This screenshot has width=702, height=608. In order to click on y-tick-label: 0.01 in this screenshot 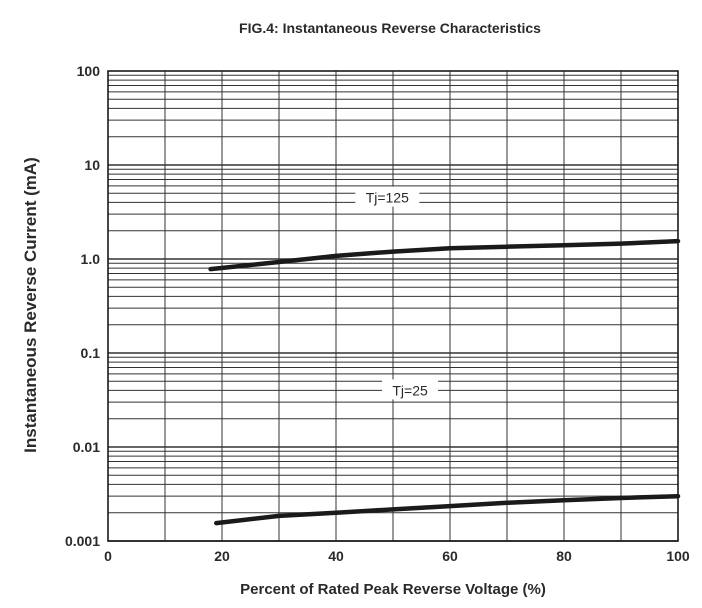, I will do `click(86, 447)`.